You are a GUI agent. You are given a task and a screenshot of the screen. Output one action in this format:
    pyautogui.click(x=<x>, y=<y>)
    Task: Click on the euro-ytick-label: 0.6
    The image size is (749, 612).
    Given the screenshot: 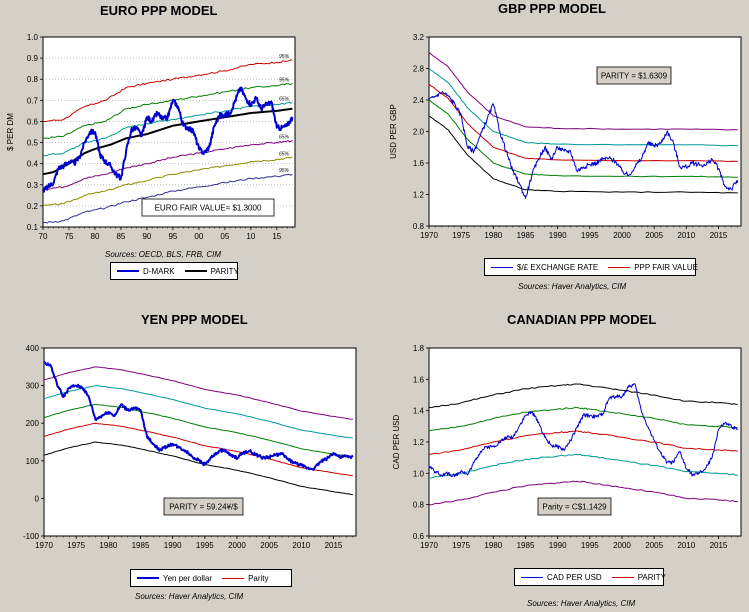 What is the action you would take?
    pyautogui.click(x=33, y=121)
    